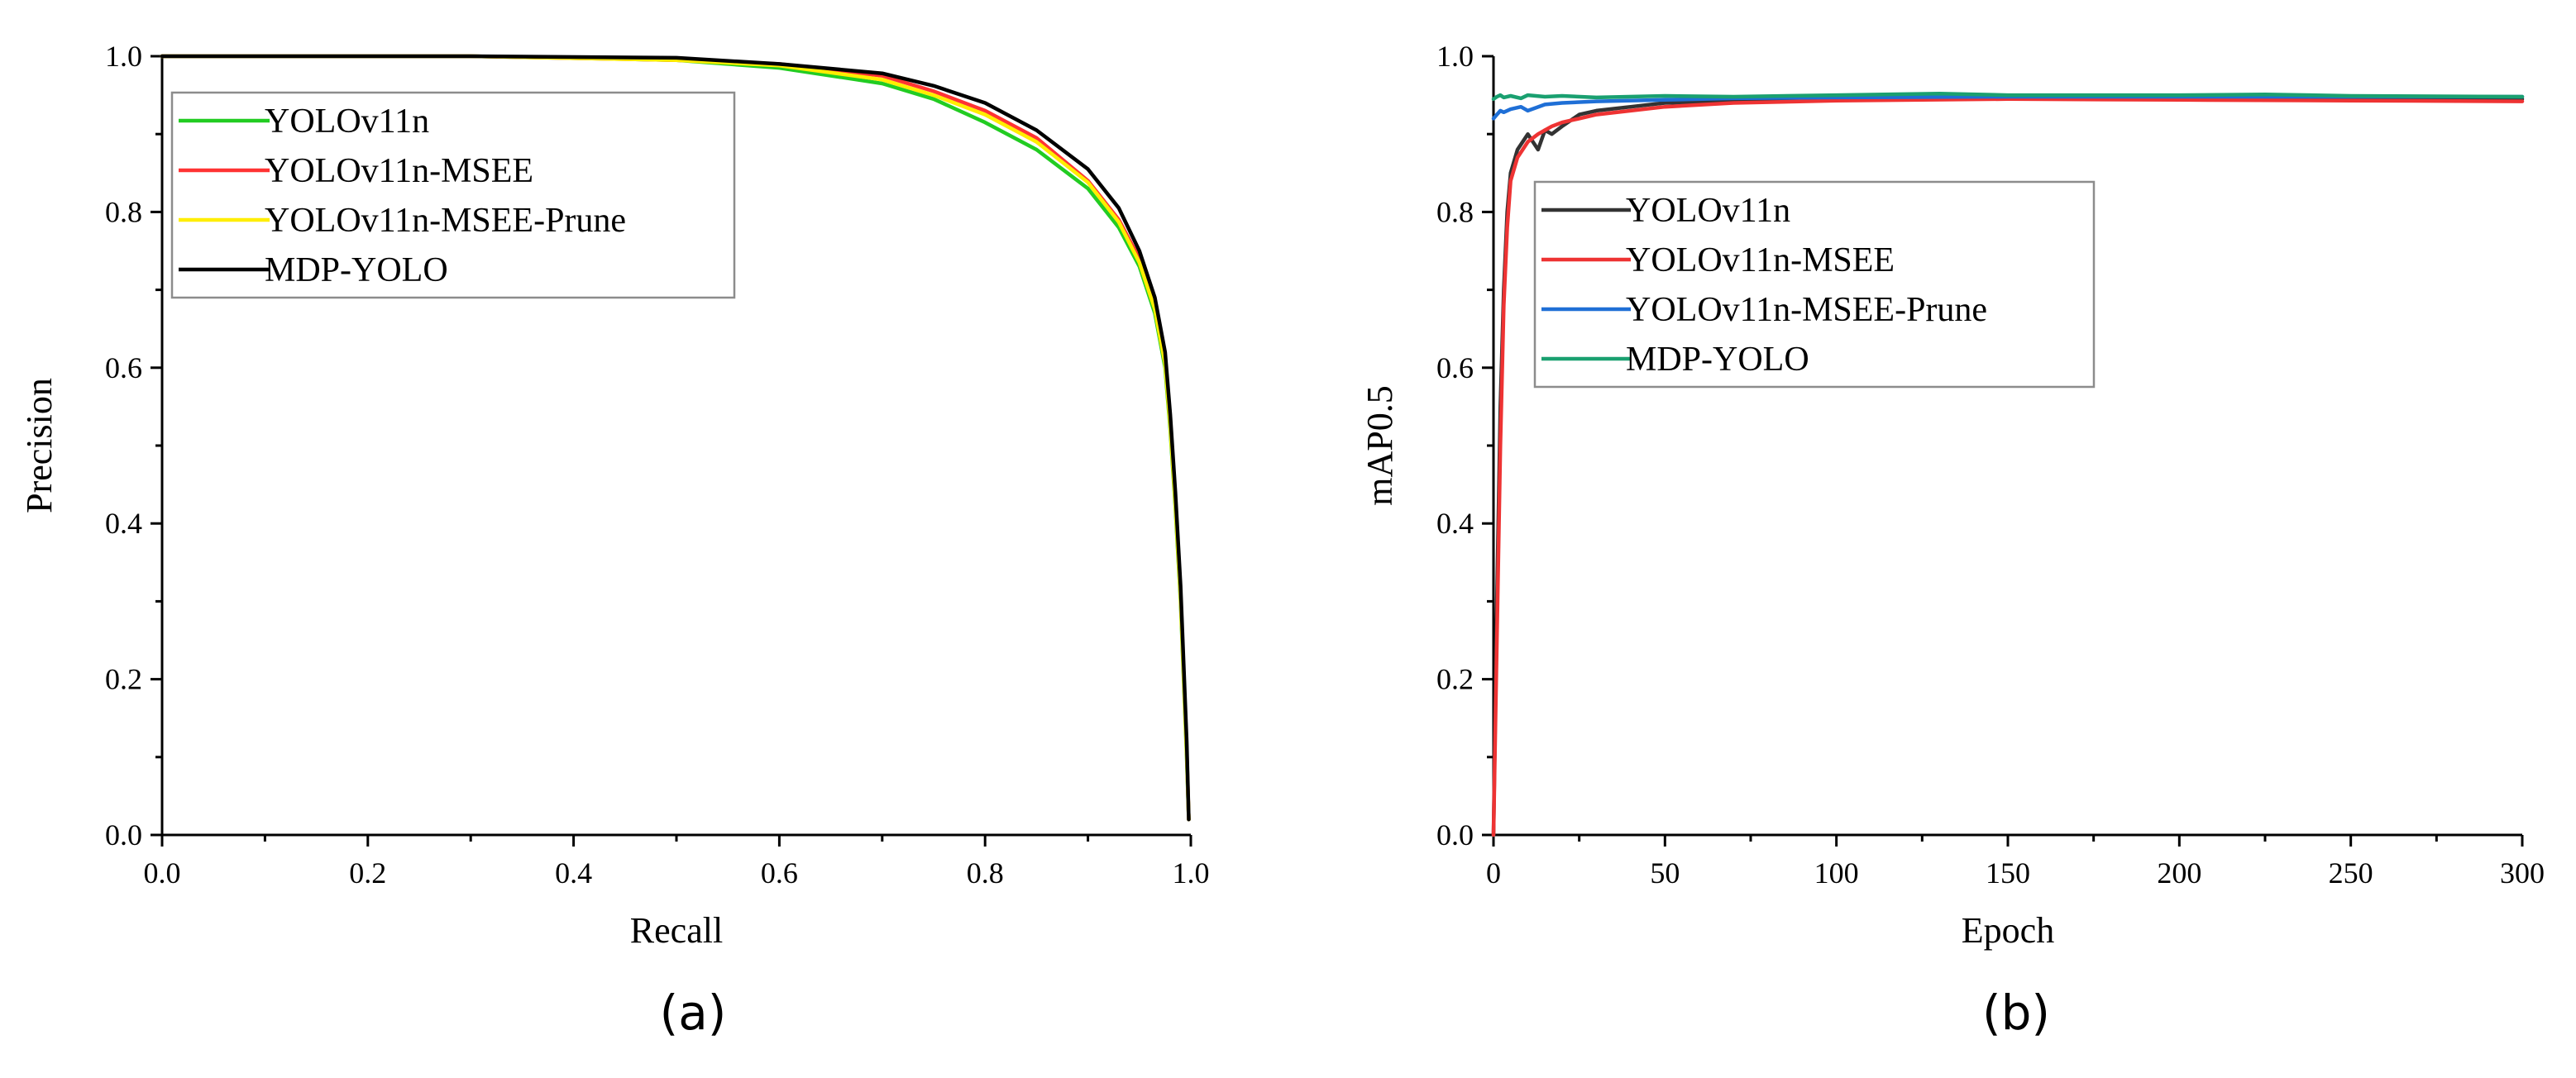 This screenshot has height=1078, width=2576. Describe the element at coordinates (39, 445) in the screenshot. I see `y-axis-title: Precision` at that location.